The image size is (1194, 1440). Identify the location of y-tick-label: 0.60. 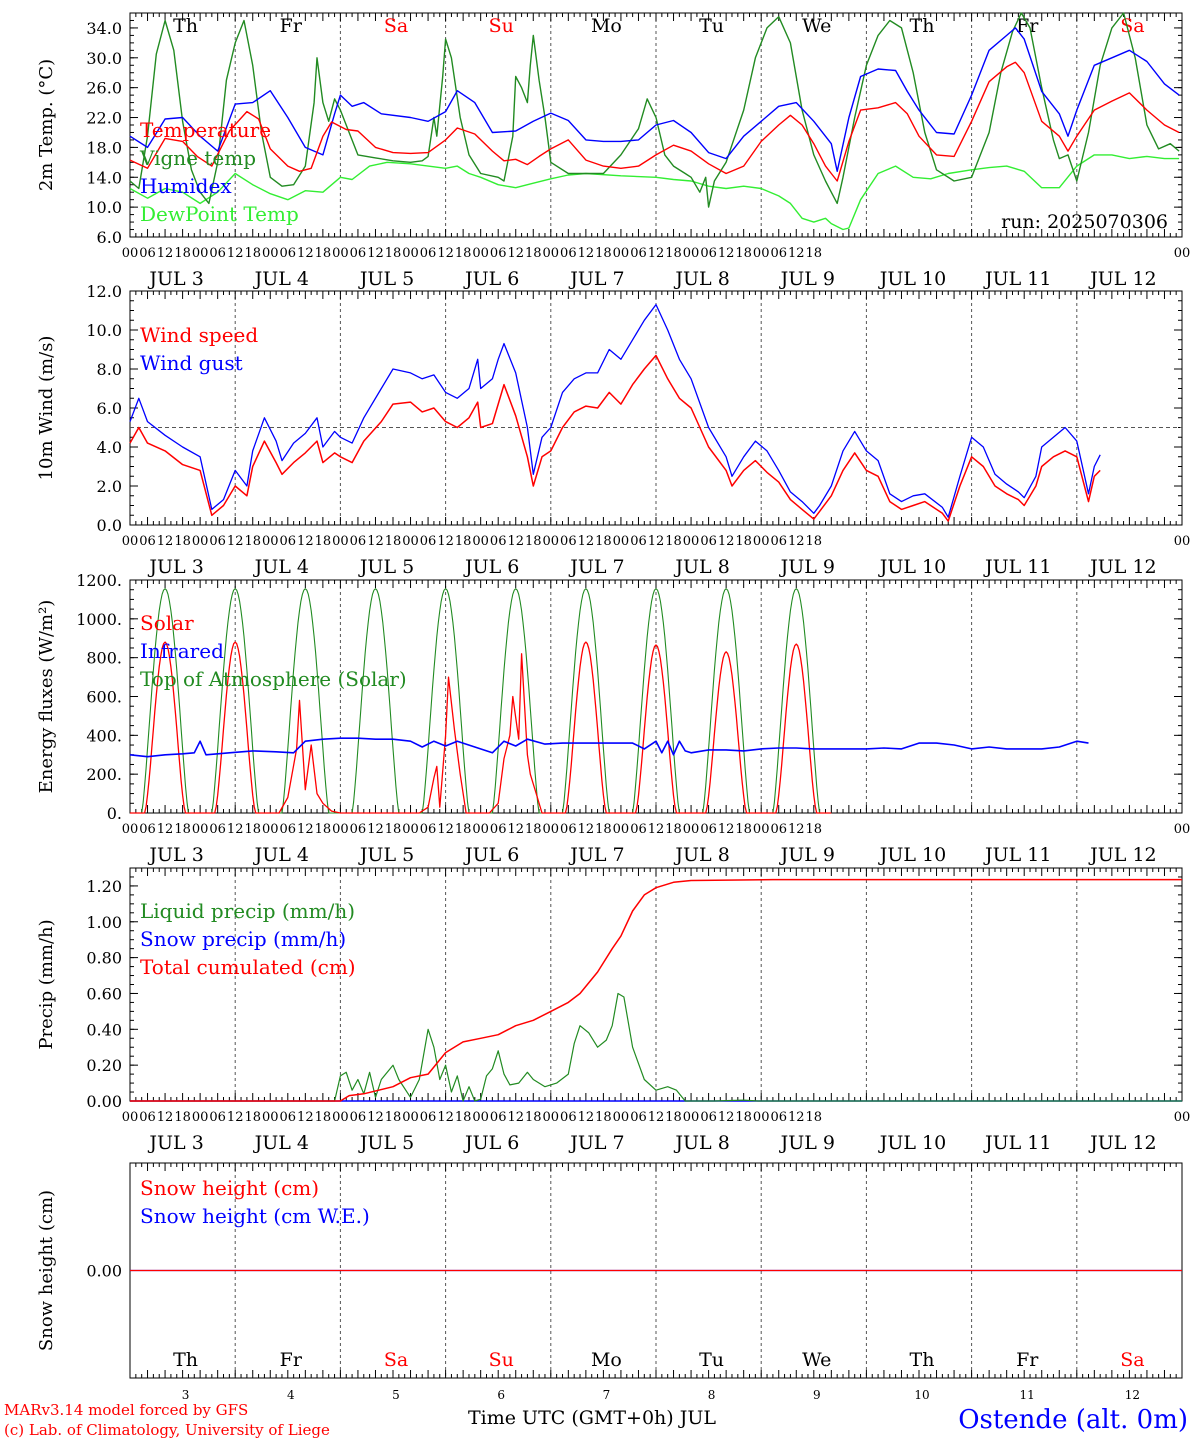
(104, 993).